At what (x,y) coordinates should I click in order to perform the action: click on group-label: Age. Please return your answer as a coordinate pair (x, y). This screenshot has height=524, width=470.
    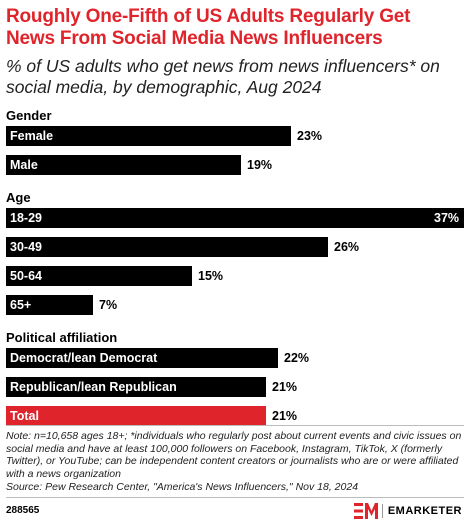
    Looking at the image, I should click on (18, 197).